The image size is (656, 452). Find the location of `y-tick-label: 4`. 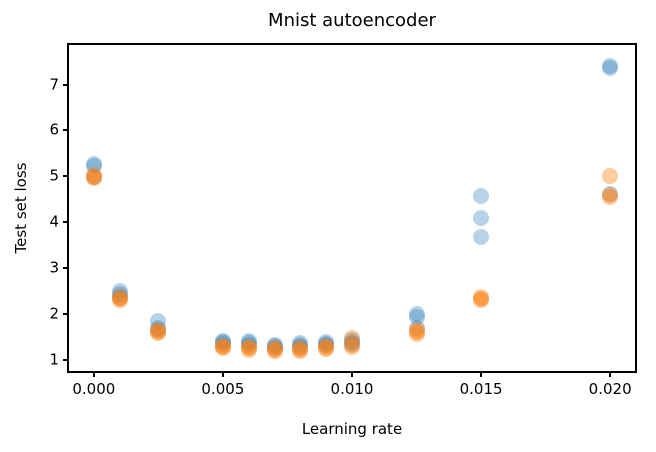

y-tick-label: 4 is located at coordinates (54, 221).